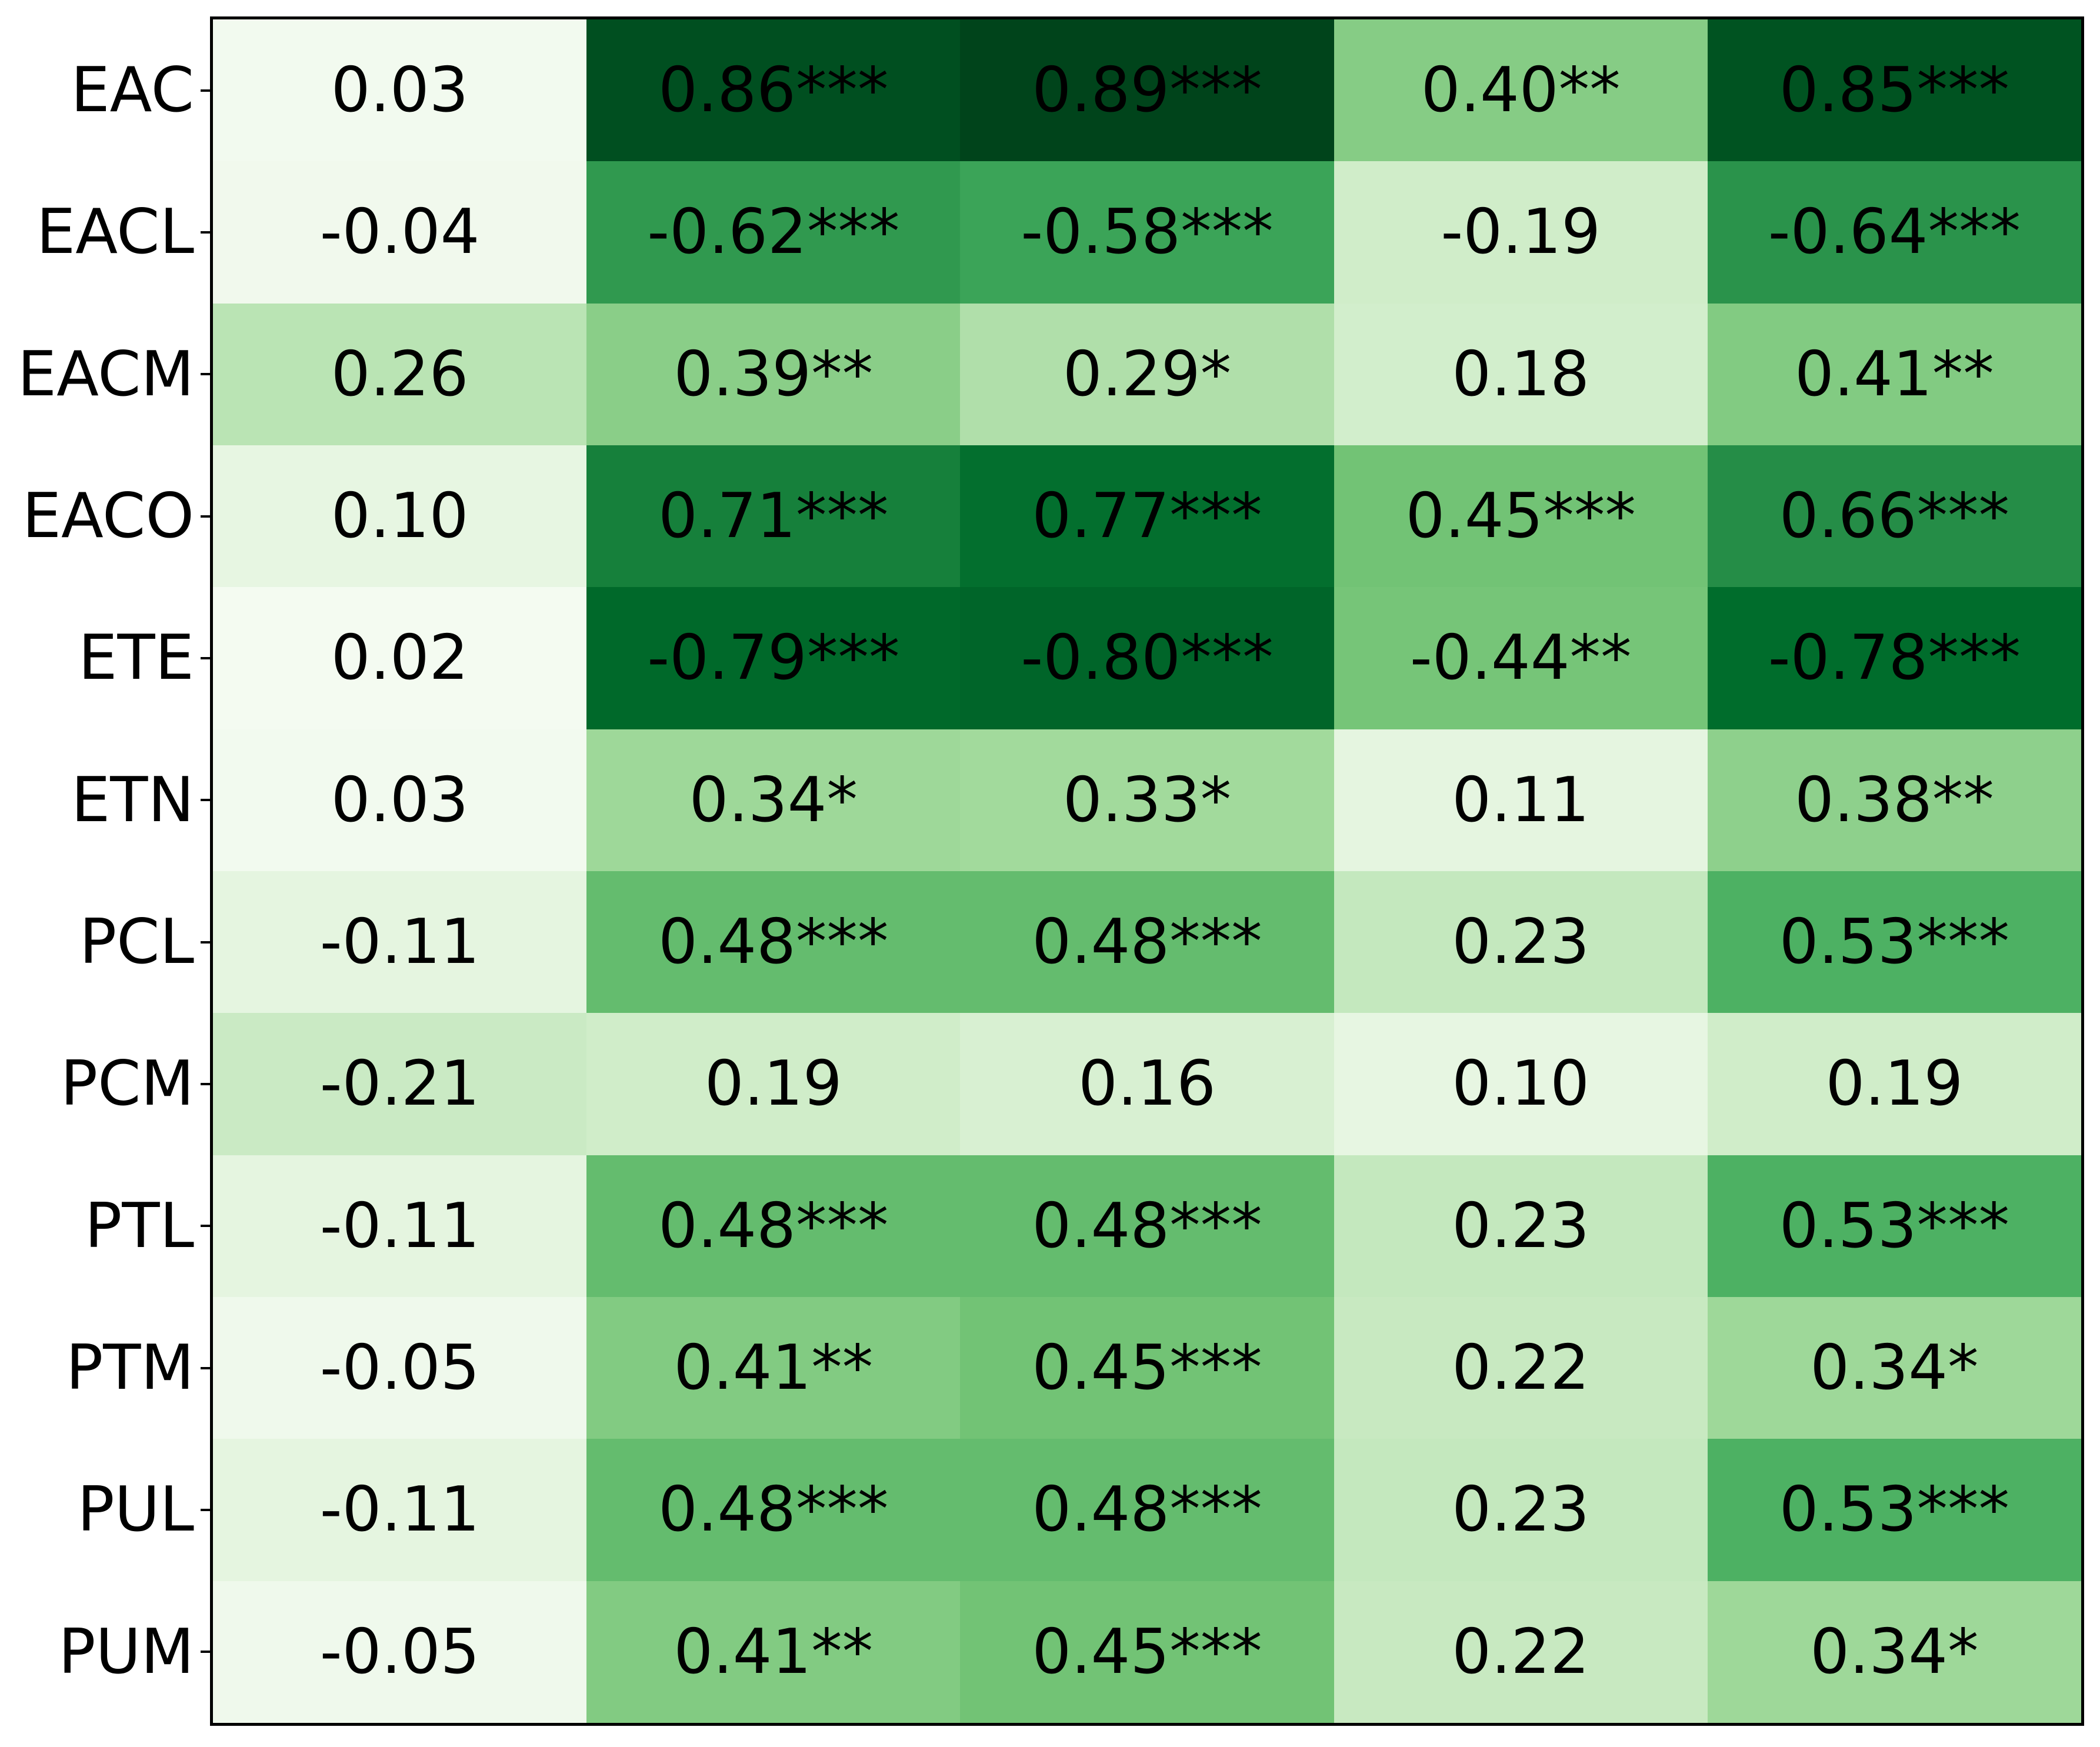 Image resolution: width=2100 pixels, height=1747 pixels. What do you see at coordinates (400, 374) in the screenshot?
I see `heatmap-cell: 0.26` at bounding box center [400, 374].